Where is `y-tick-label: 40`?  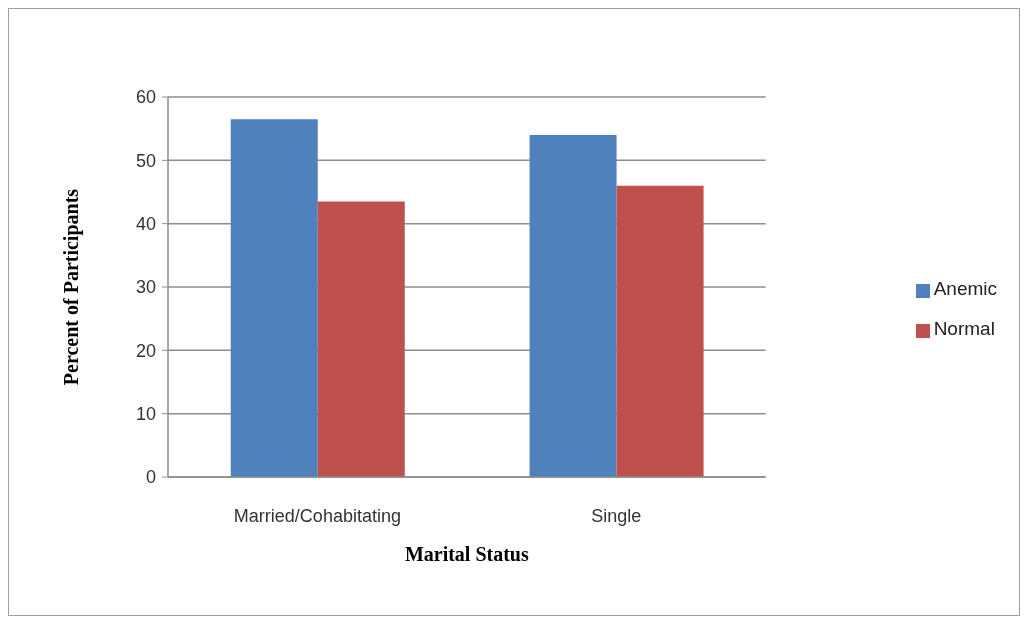 y-tick-label: 40 is located at coordinates (145, 224).